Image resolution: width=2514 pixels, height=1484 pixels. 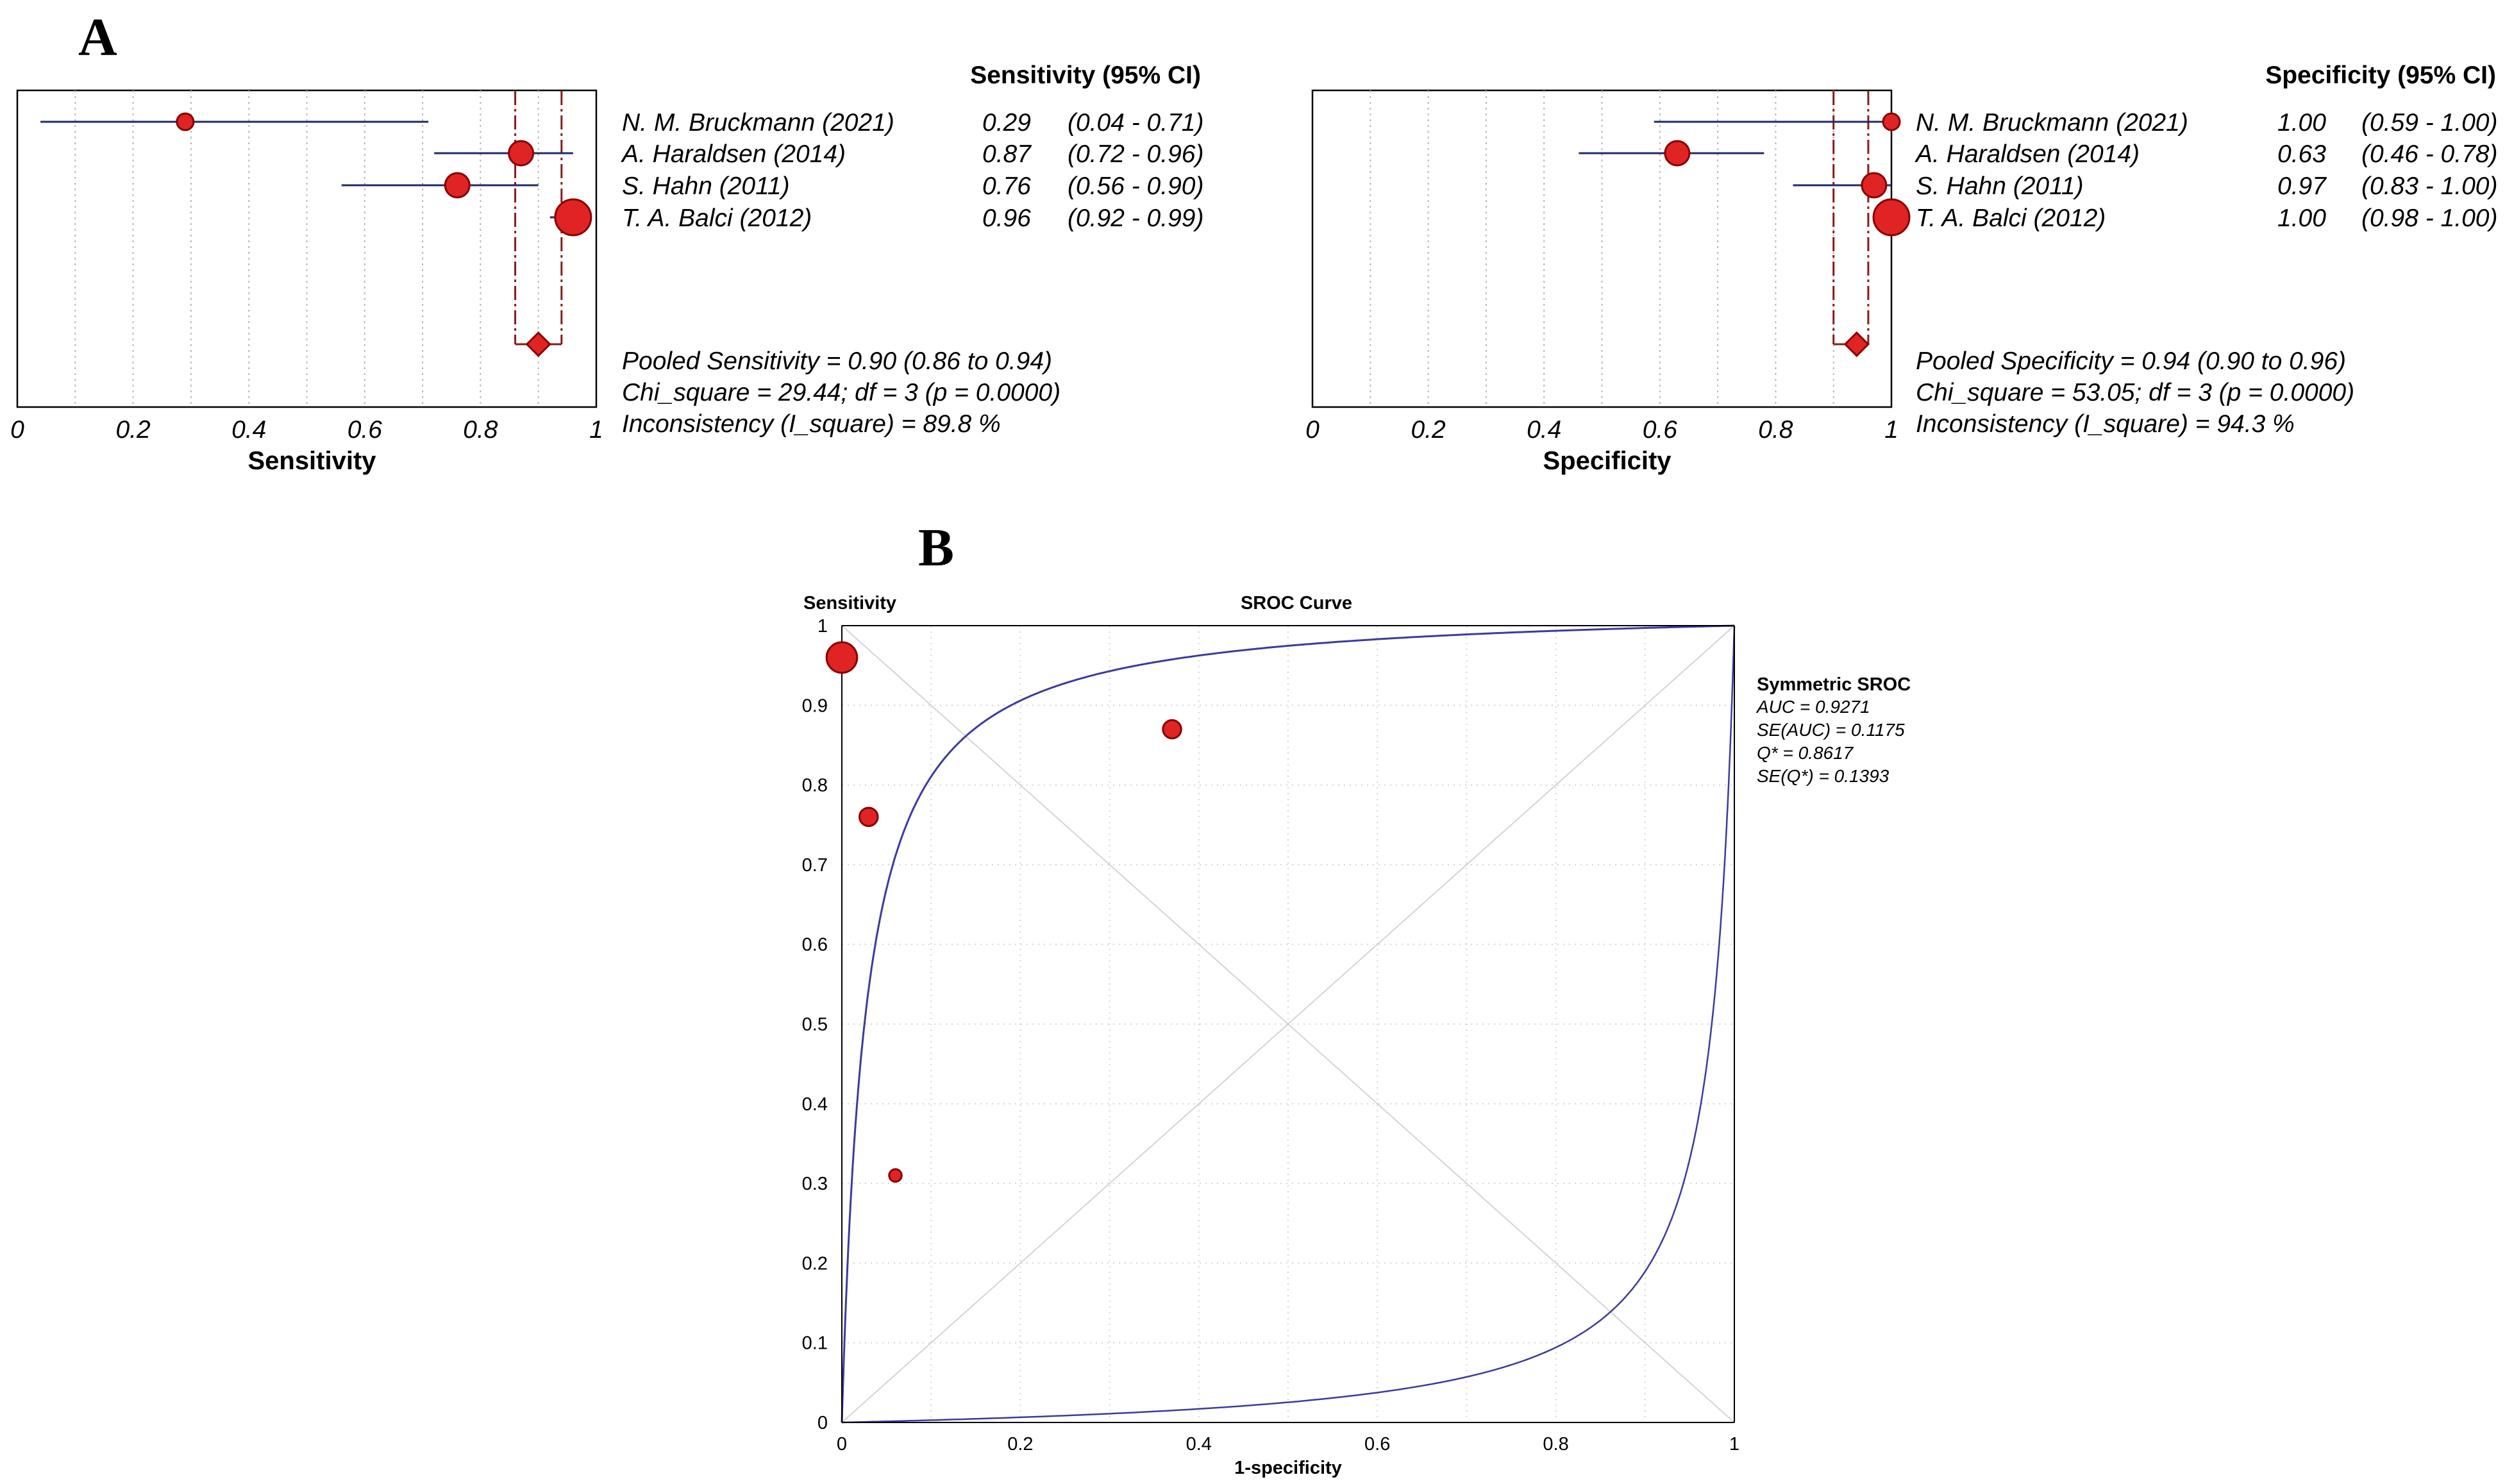 I want to click on study-ci-label: (0.92 - 0.99), so click(x=1135, y=218).